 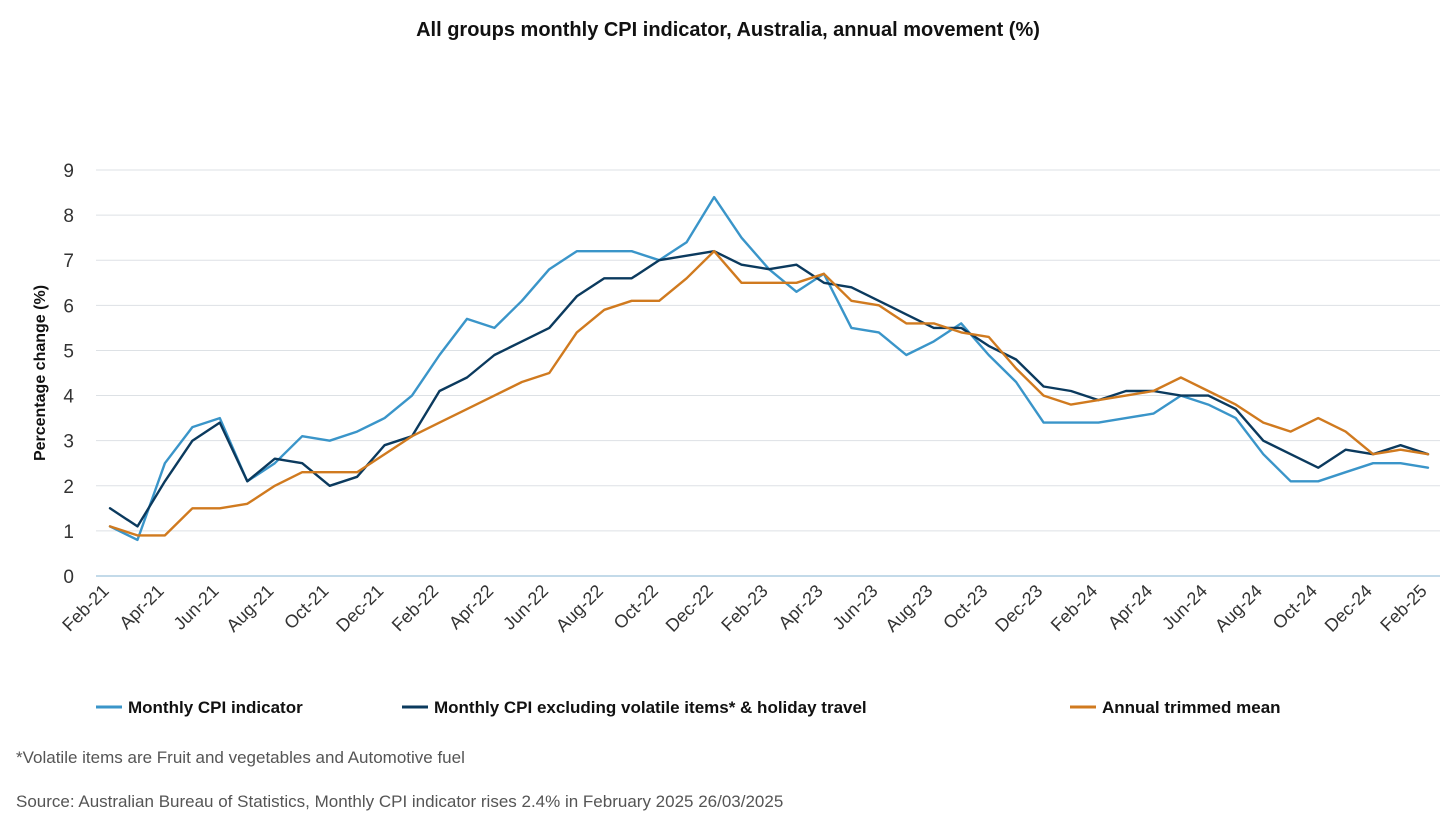 I want to click on y-tick-label: 7, so click(x=68, y=261).